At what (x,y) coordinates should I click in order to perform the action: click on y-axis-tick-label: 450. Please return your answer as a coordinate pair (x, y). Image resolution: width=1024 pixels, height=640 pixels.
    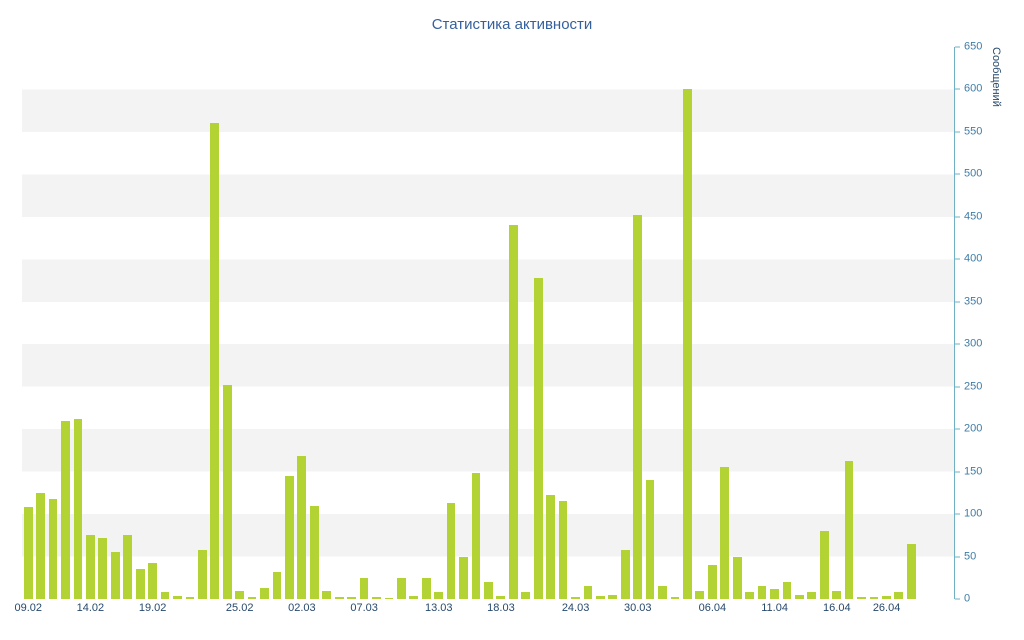
    Looking at the image, I should click on (973, 216).